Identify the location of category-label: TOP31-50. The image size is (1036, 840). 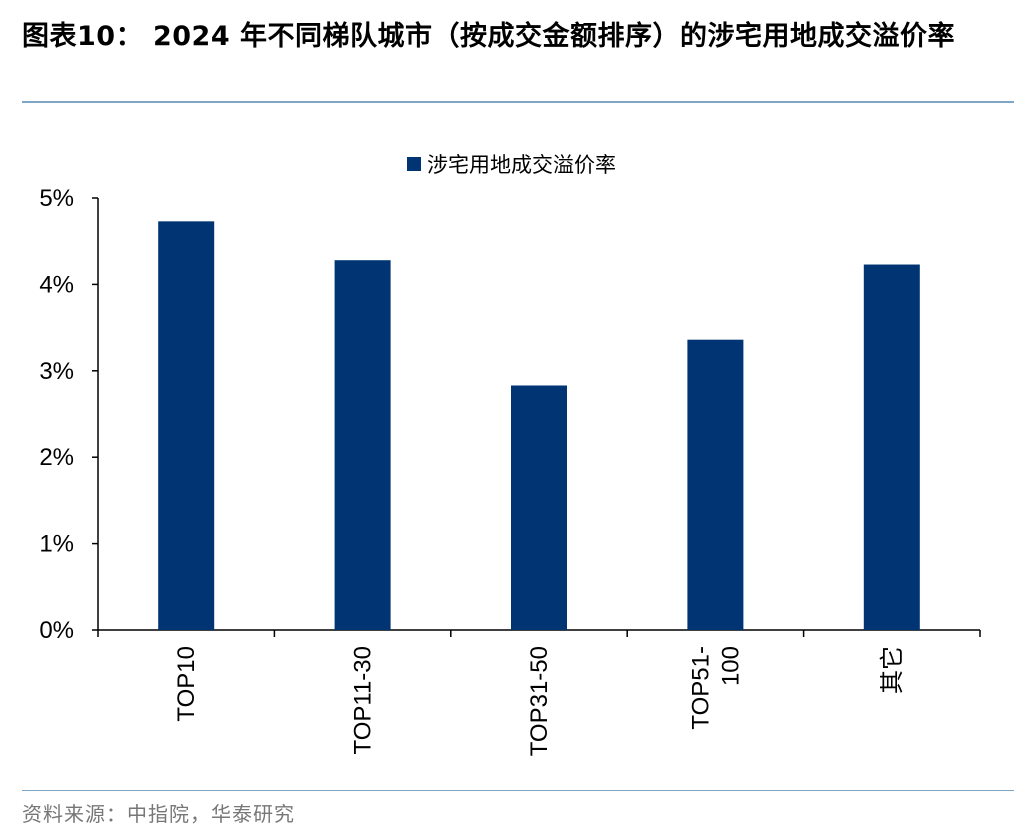
(539, 701).